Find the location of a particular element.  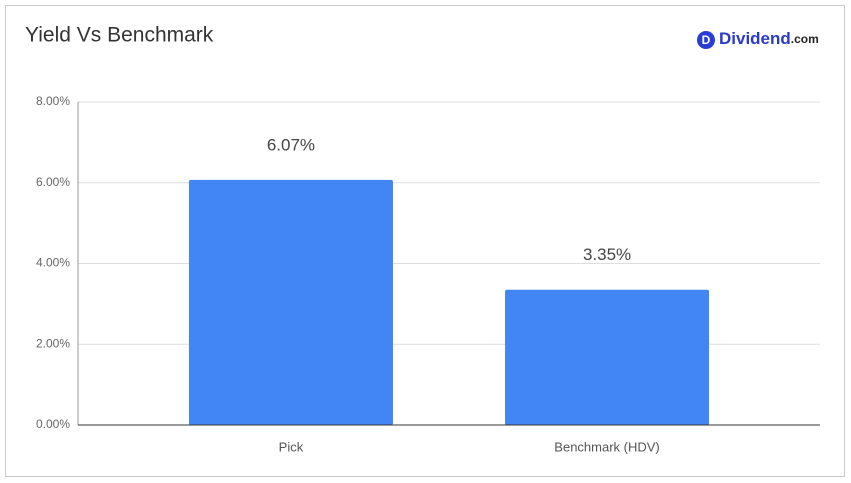

y-tick-label: 2.00% is located at coordinates (53, 343).